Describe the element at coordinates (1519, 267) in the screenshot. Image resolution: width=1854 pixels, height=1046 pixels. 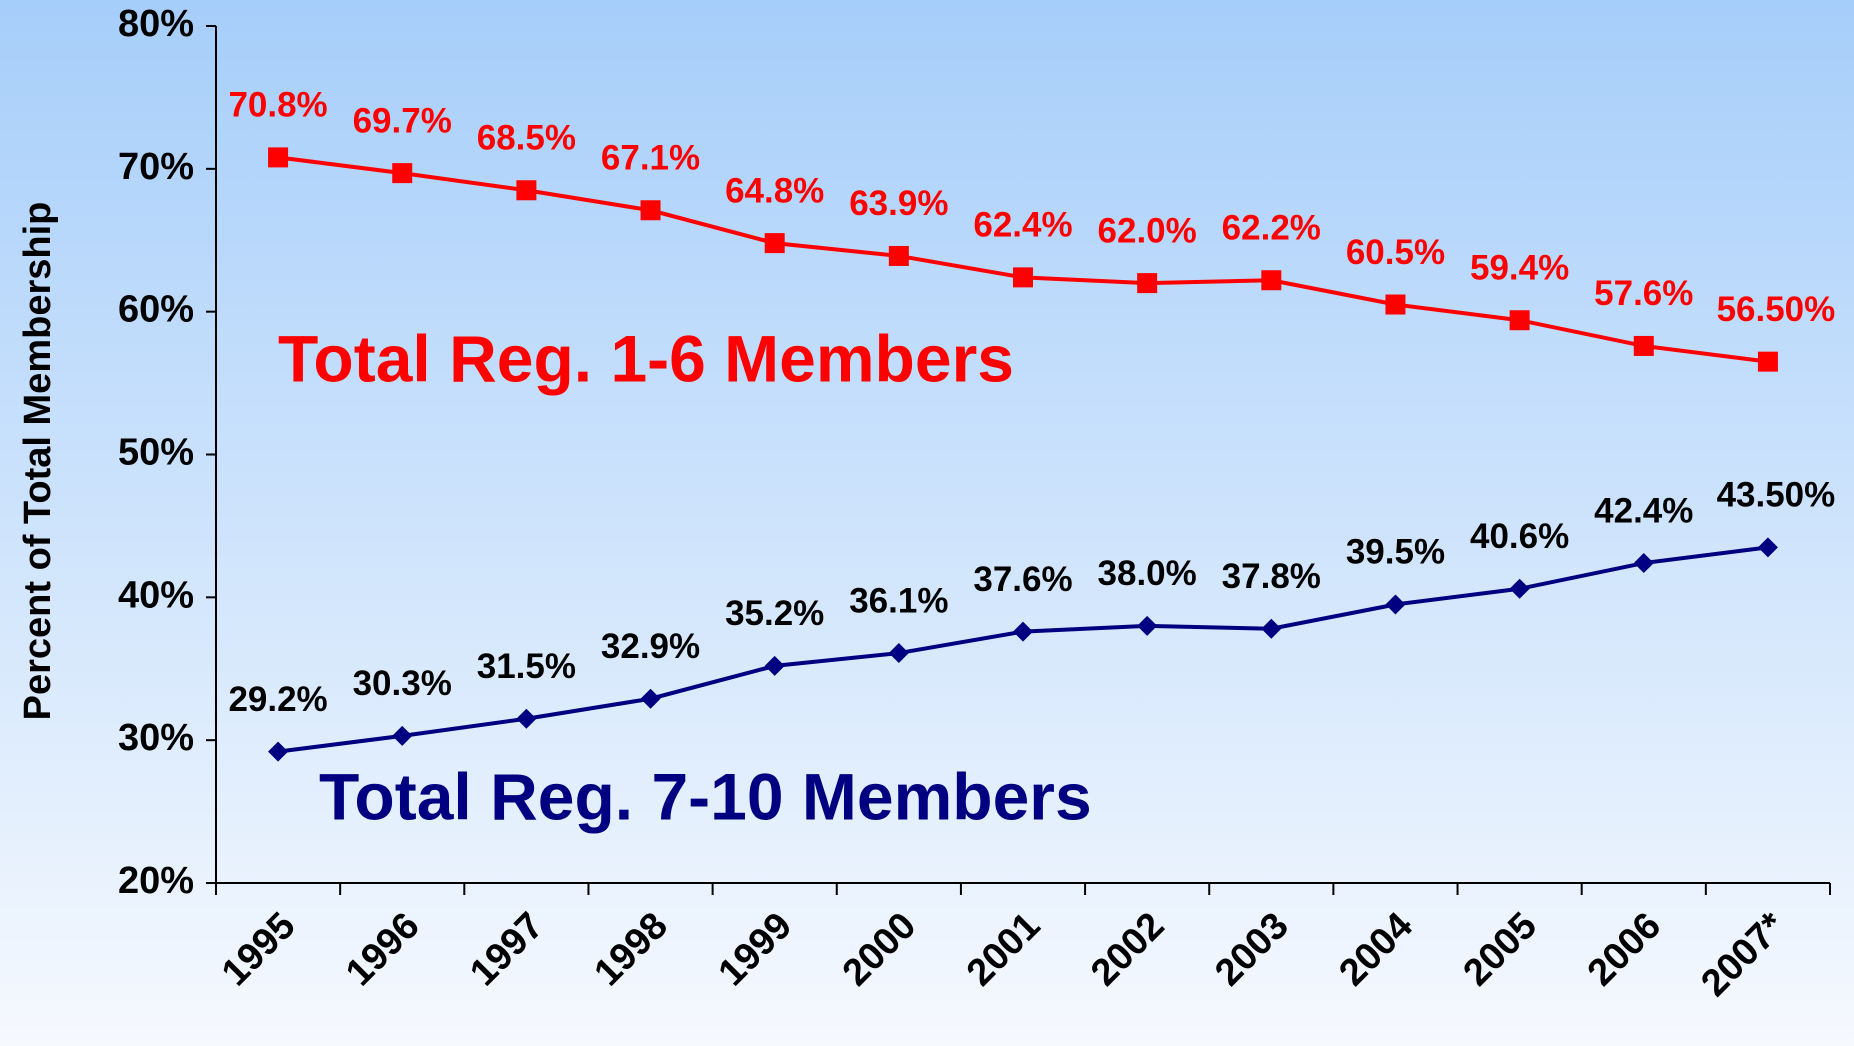
I see `data-label: 59.4%` at that location.